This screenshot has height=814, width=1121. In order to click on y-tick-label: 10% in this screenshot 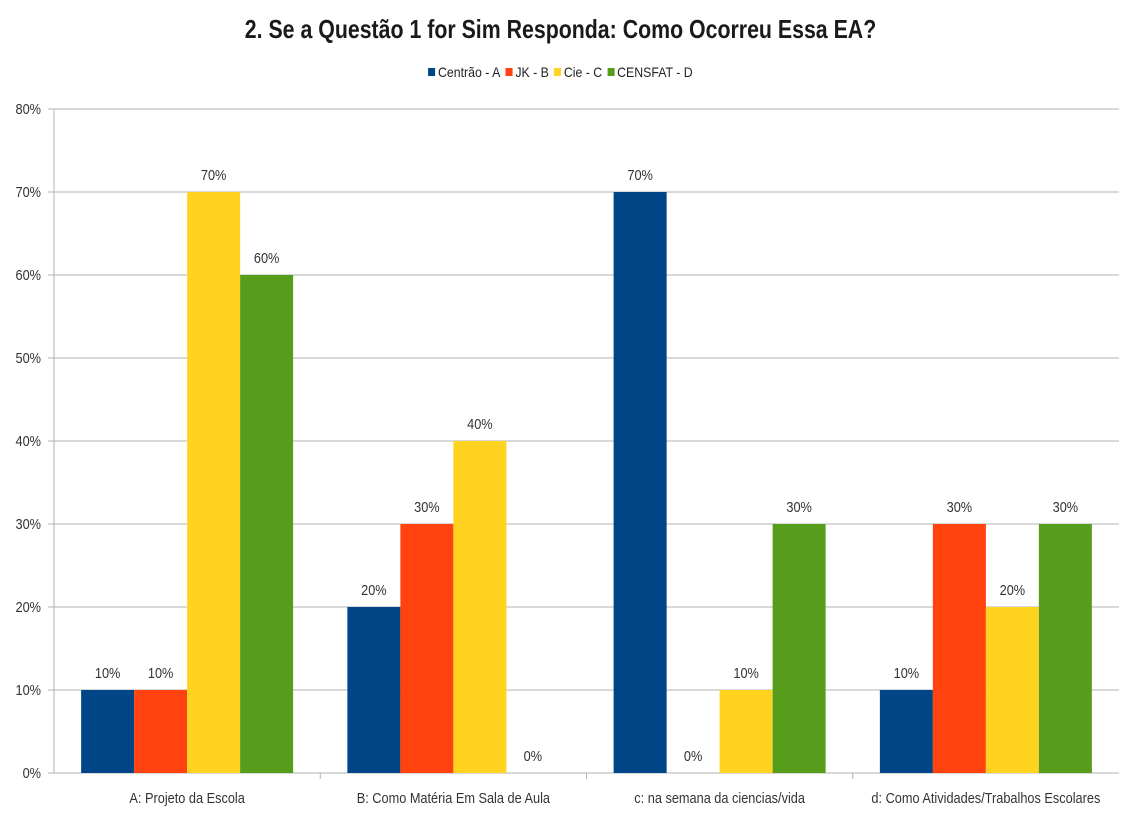, I will do `click(28, 689)`.